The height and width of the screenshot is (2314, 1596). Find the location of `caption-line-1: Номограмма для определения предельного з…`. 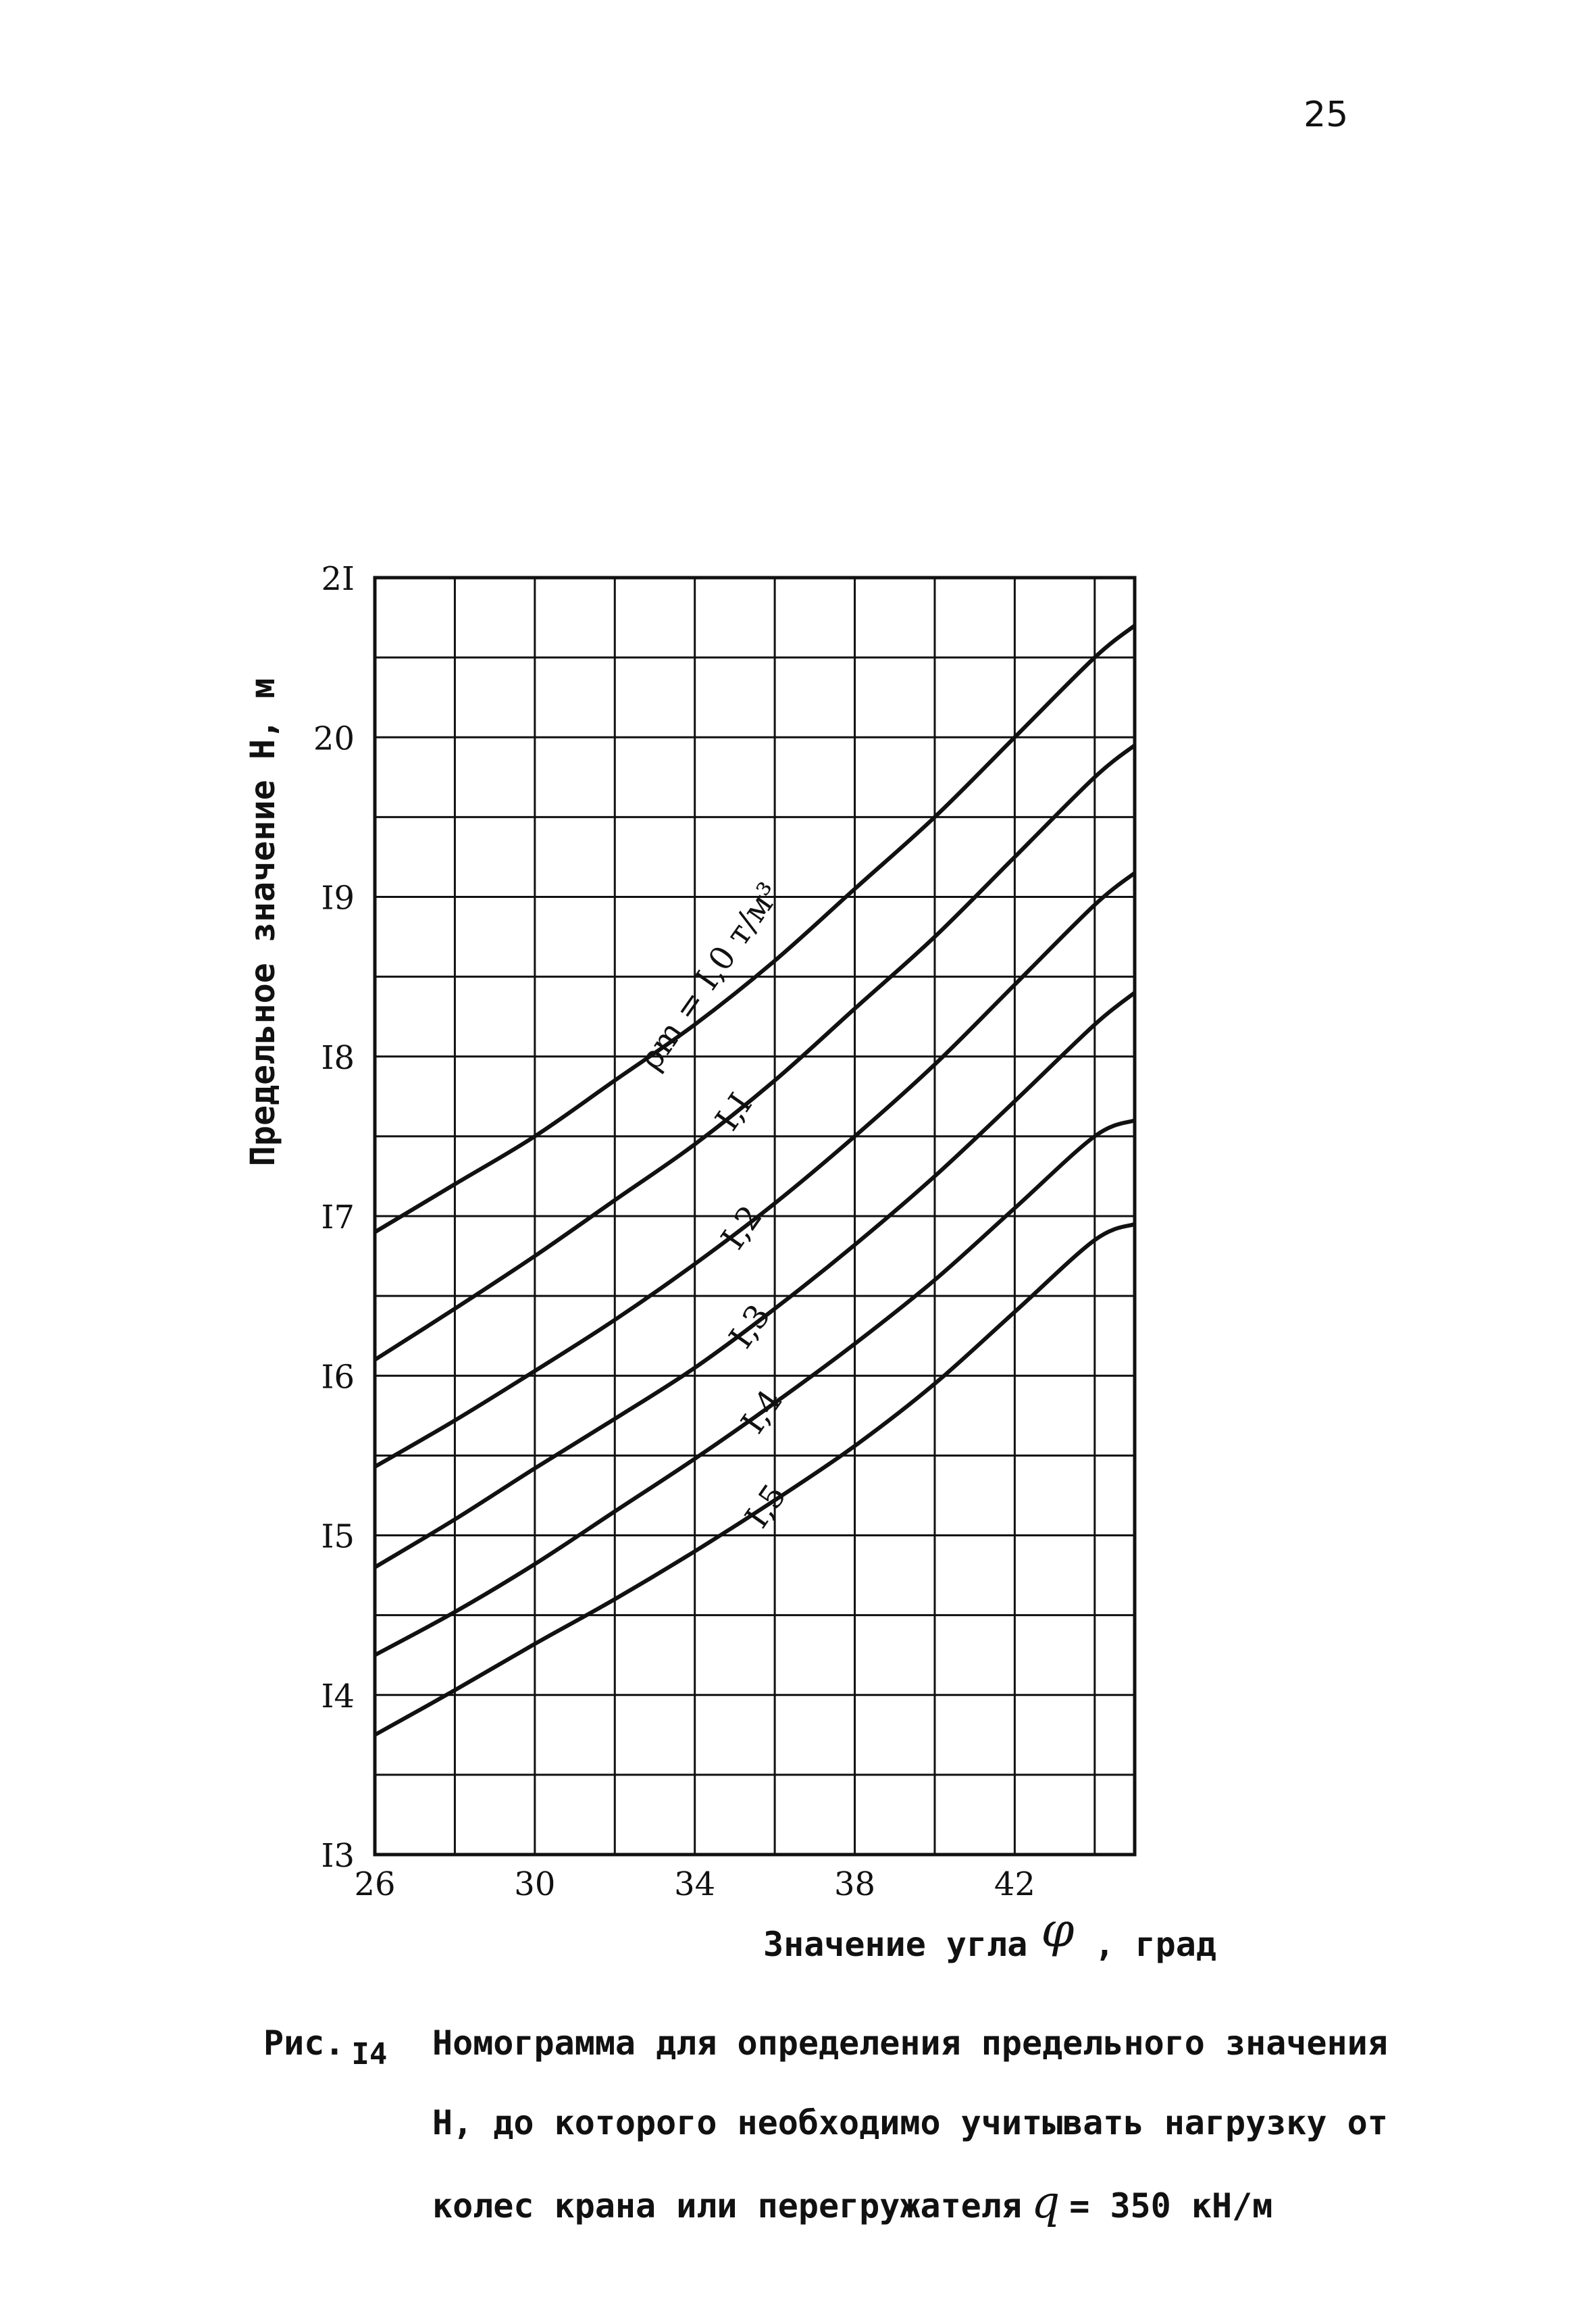

caption-line-1: Номограмма для определения предельного з… is located at coordinates (910, 2043).